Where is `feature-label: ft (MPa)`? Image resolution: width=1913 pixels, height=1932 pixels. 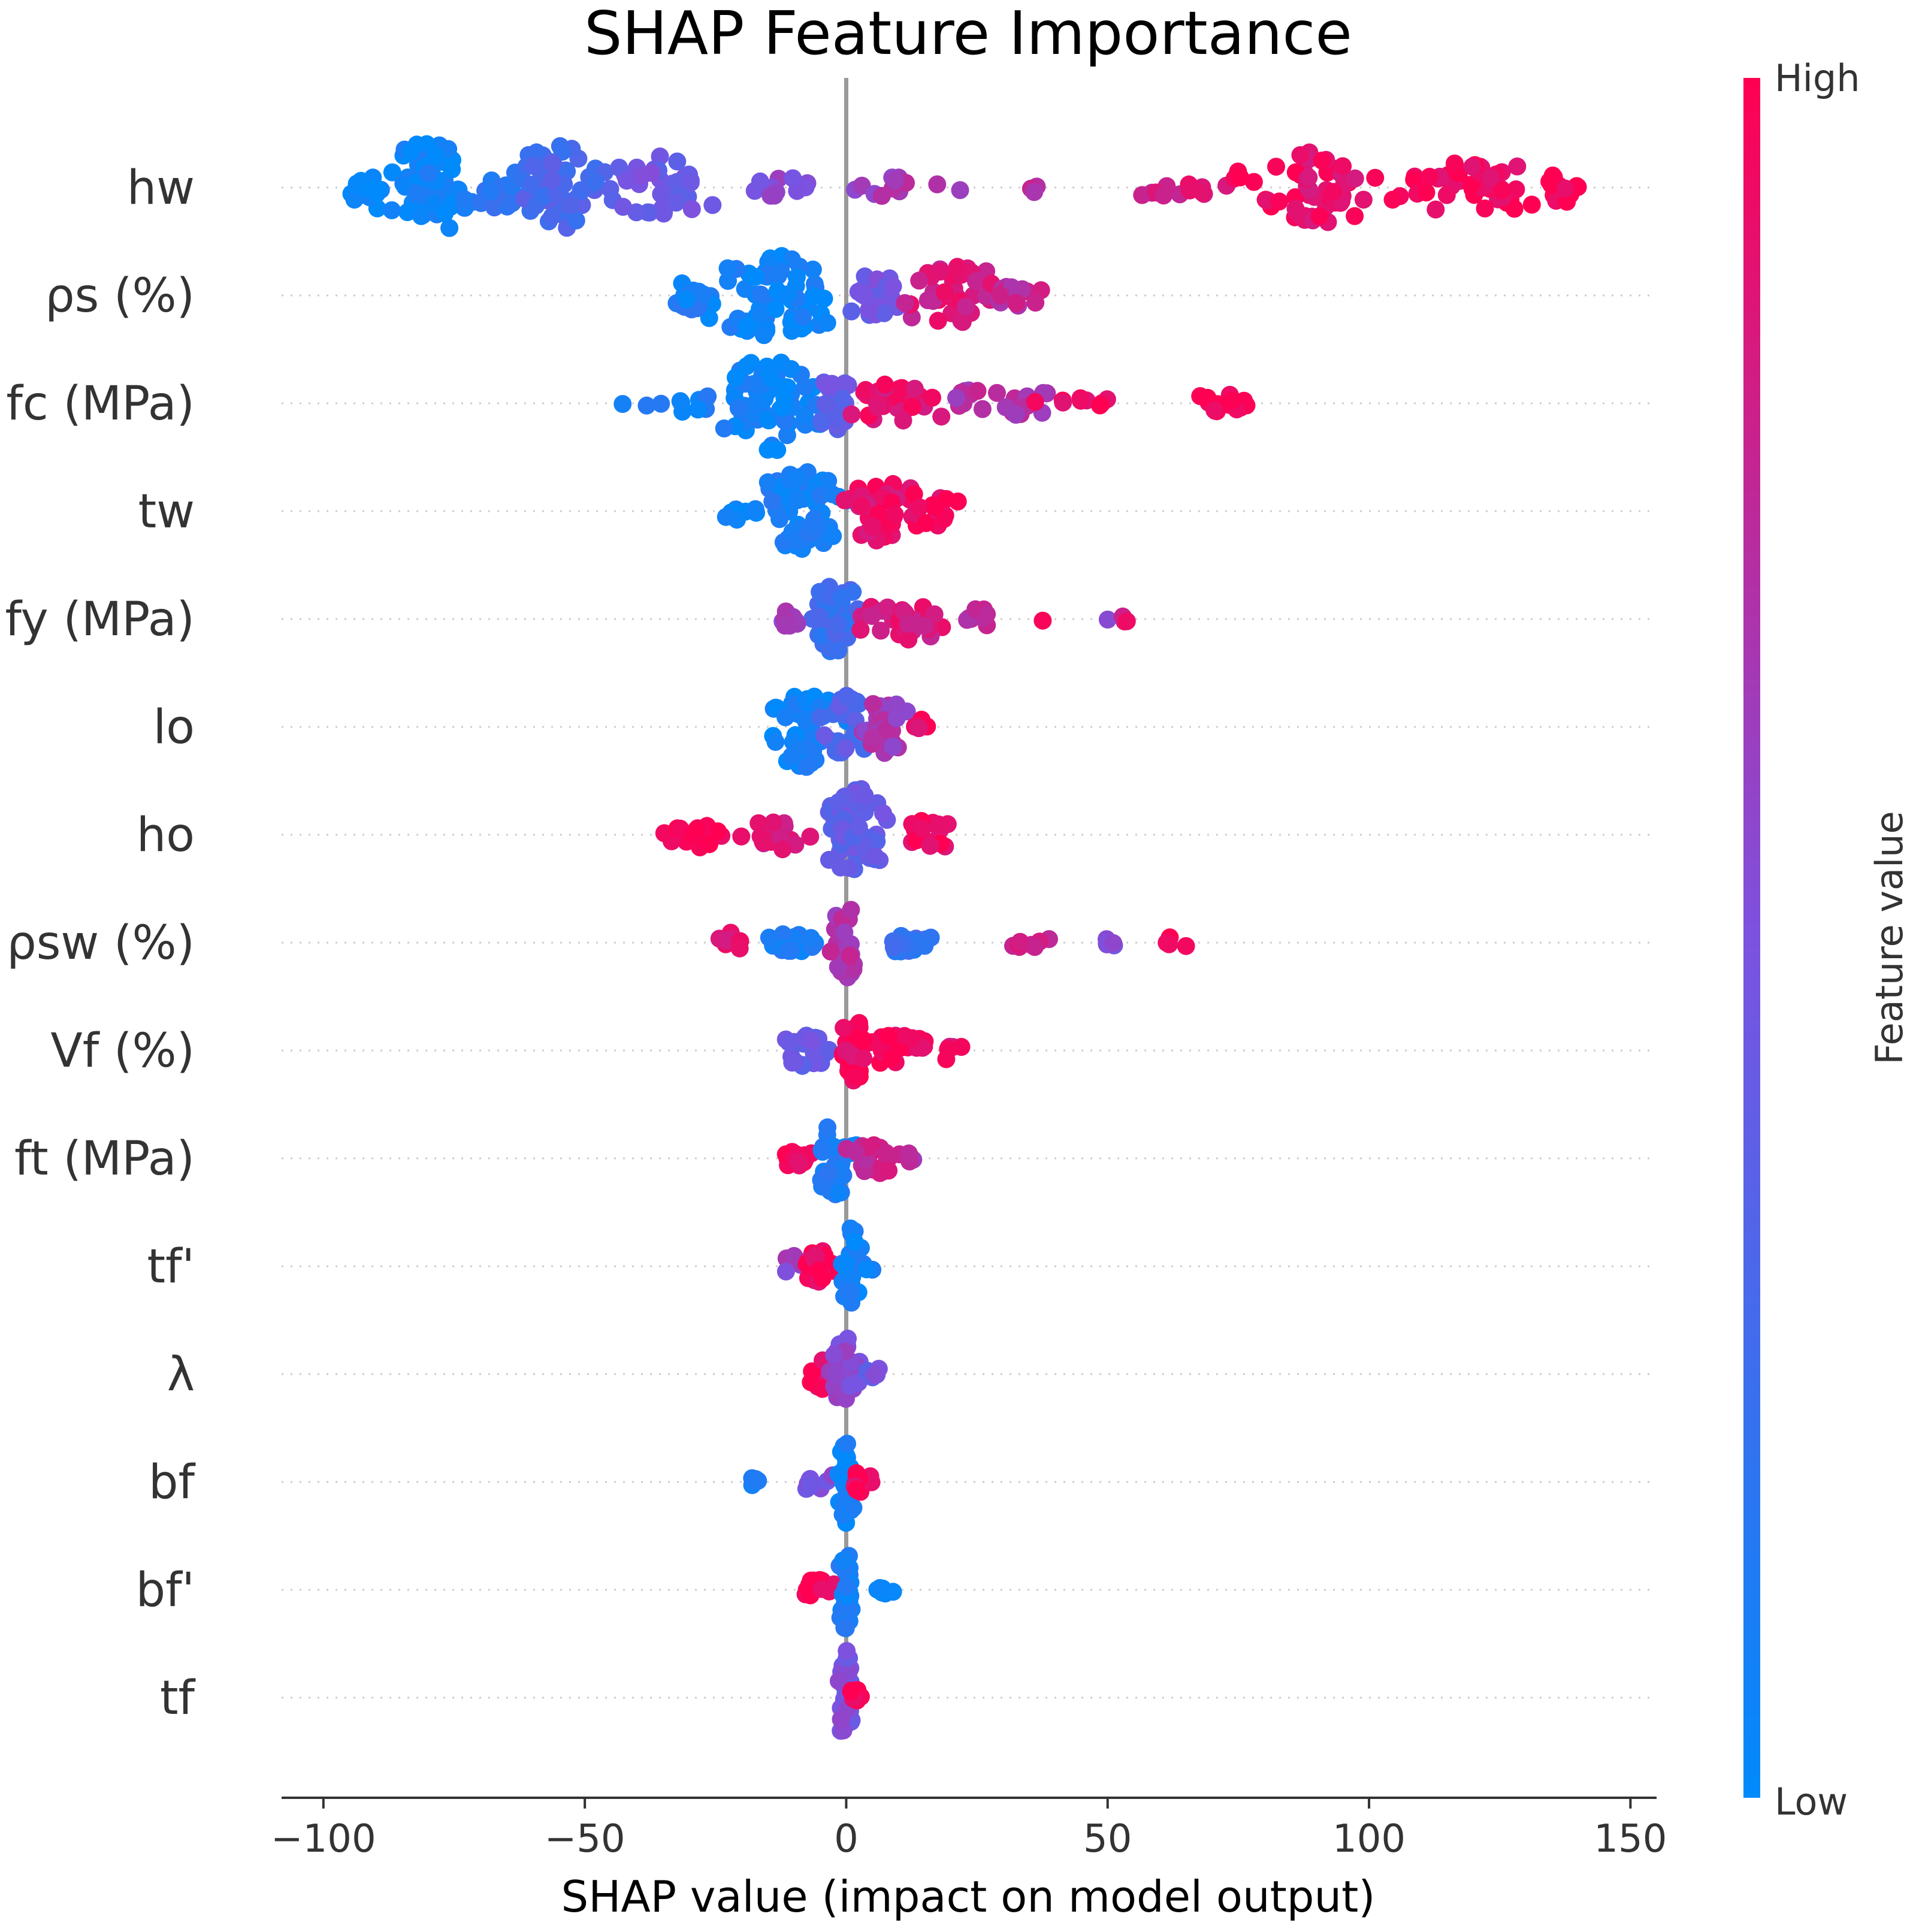 feature-label: ft (MPa) is located at coordinates (104, 1159).